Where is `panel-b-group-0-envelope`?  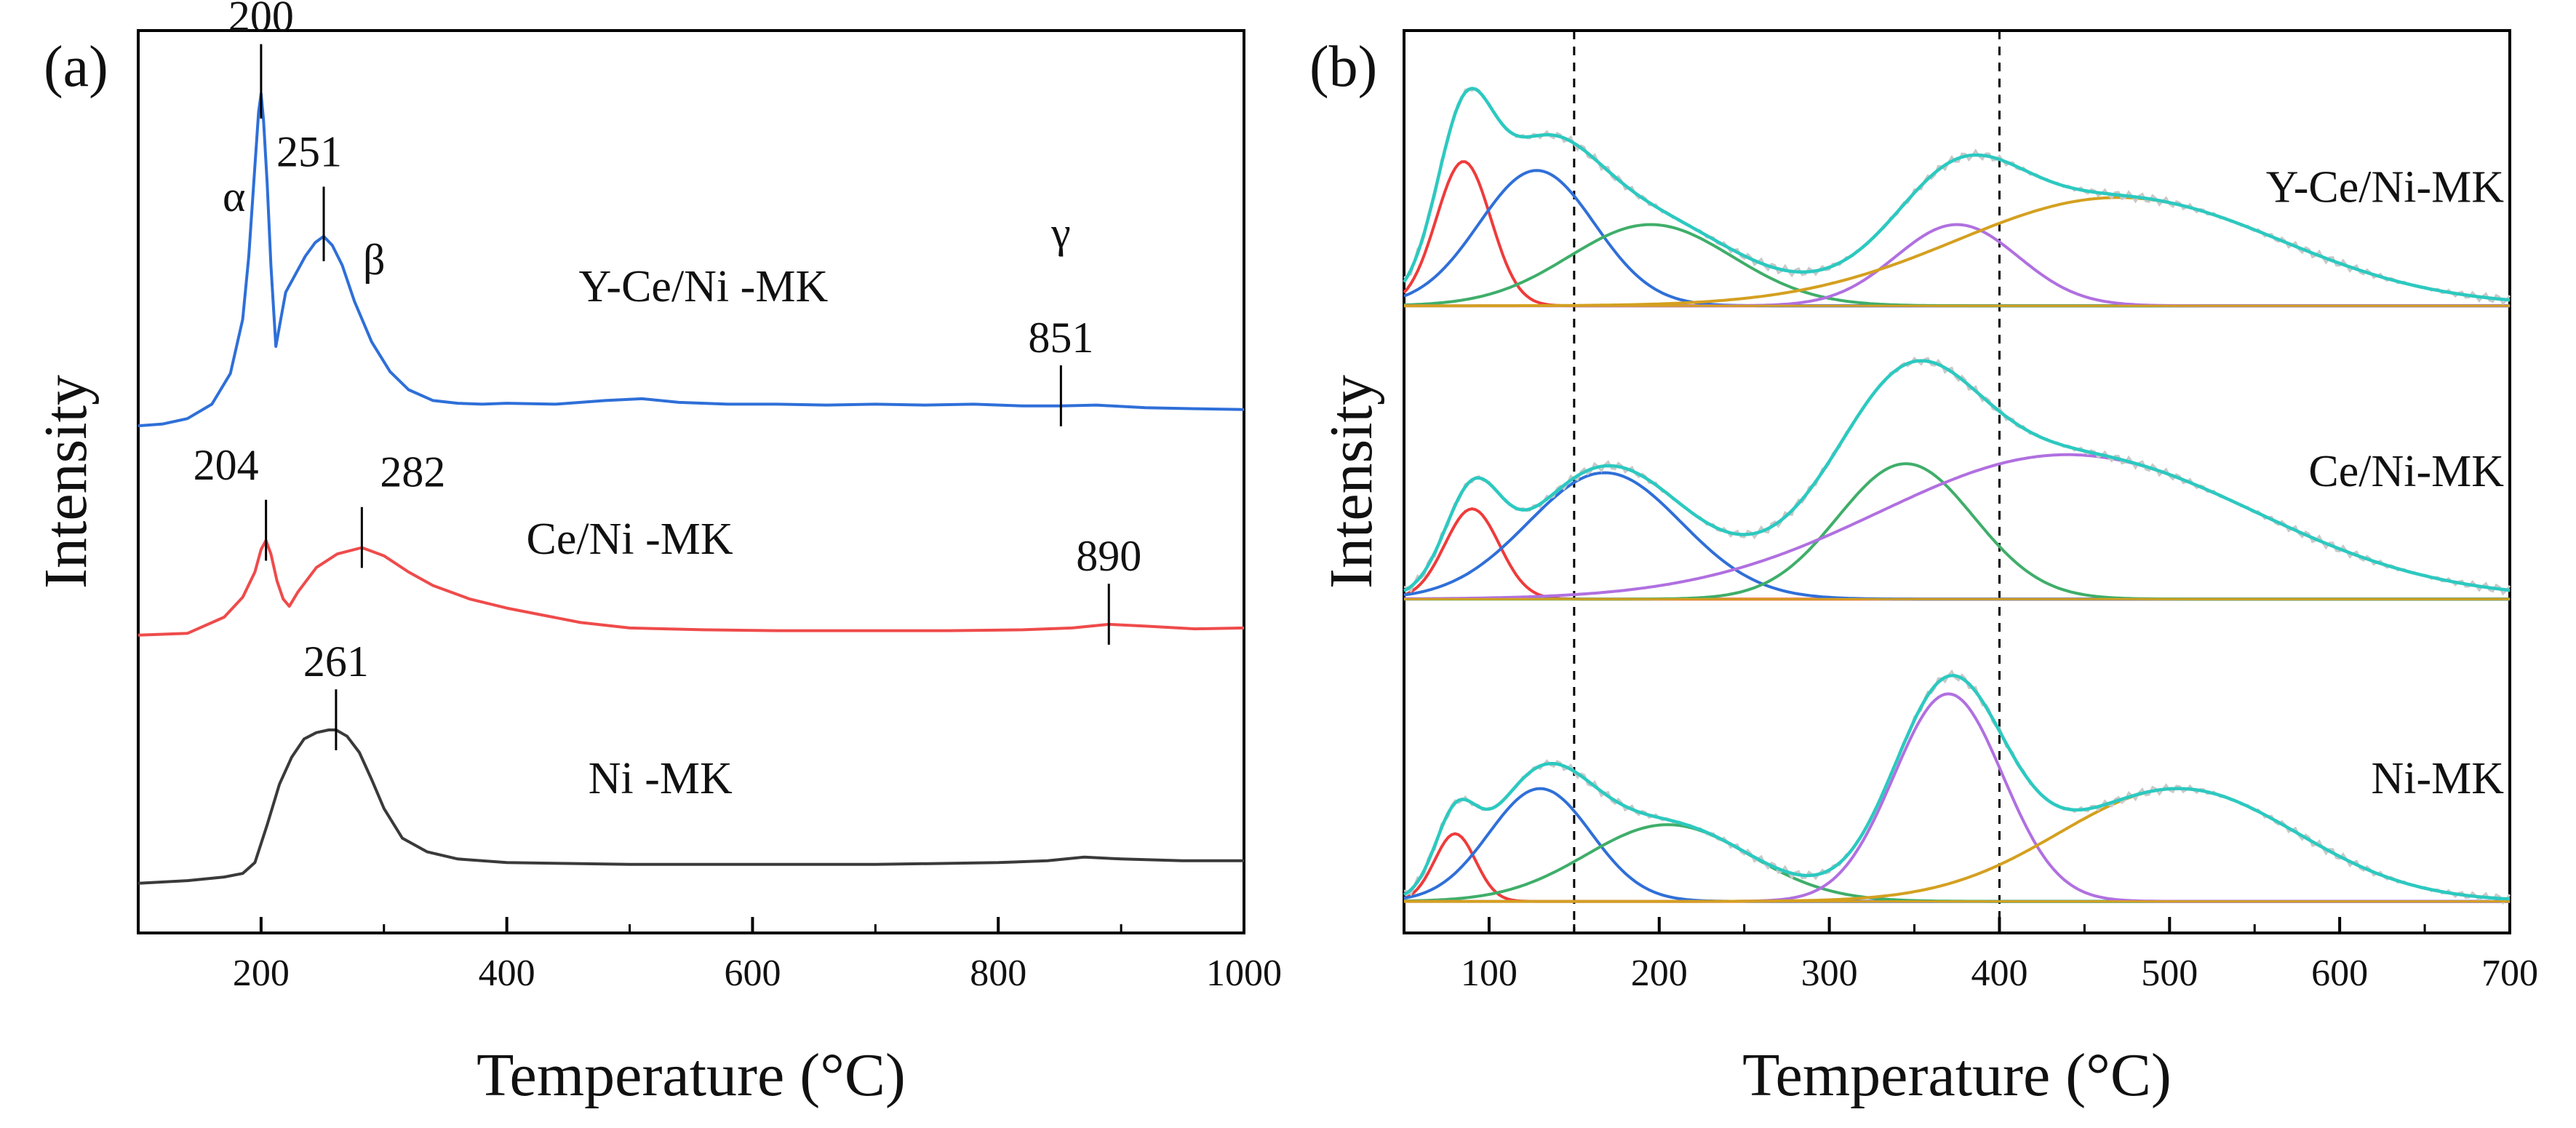
panel-b-group-0-envelope is located at coordinates (1957, 194).